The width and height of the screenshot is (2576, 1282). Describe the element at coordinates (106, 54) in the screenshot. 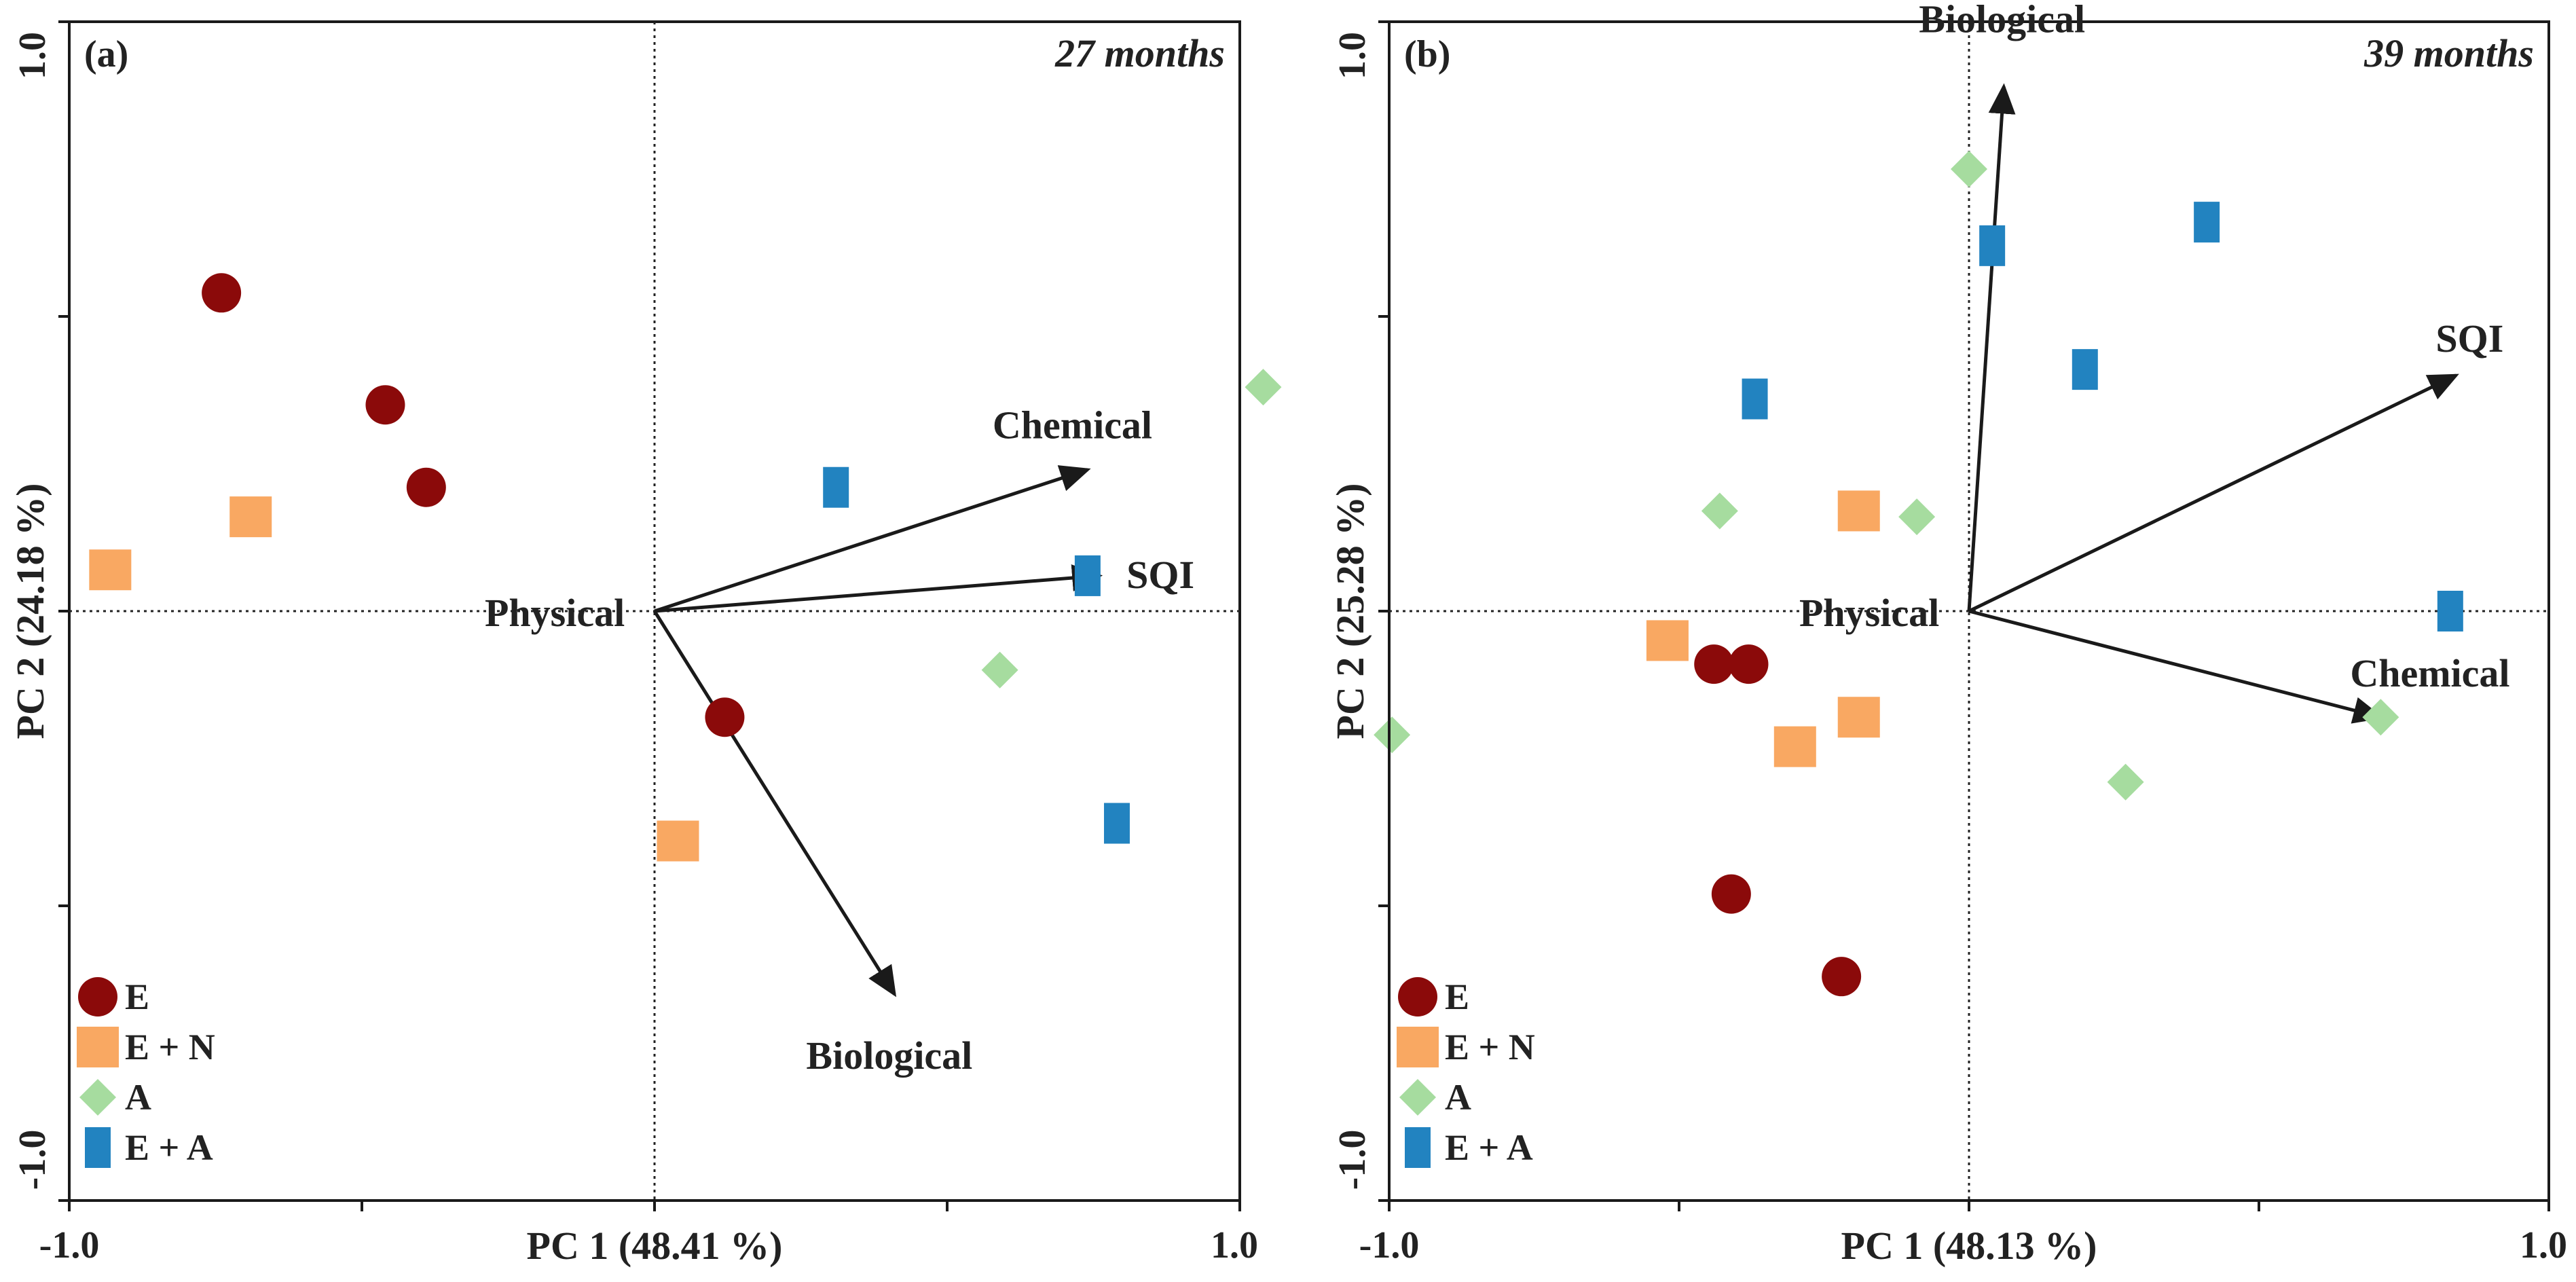

I see `panel-label: (a)` at that location.